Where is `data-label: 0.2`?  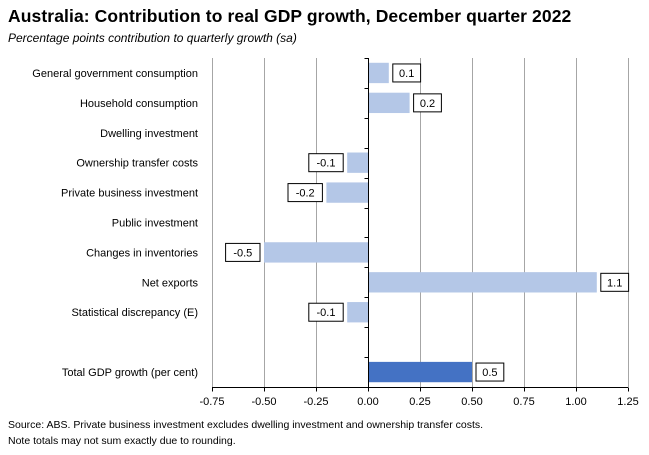
data-label: 0.2 is located at coordinates (427, 104).